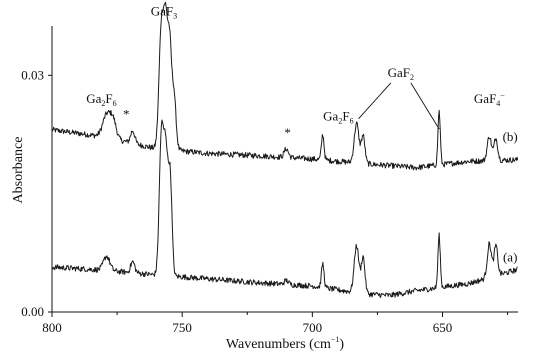 This screenshot has height=359, width=536. Describe the element at coordinates (489, 99) in the screenshot. I see `annotation-gaf4: GaF4−` at that location.